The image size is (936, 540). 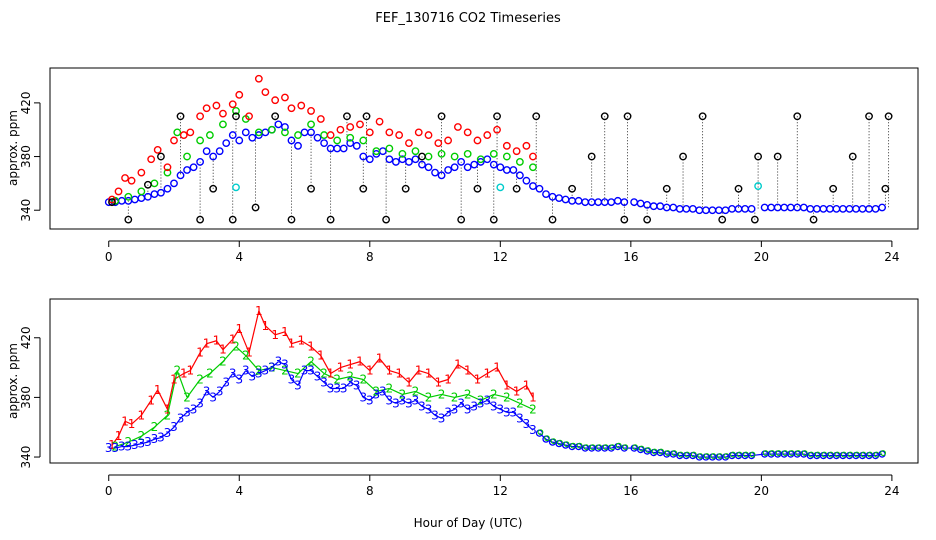 What do you see at coordinates (109, 257) in the screenshot?
I see `x-tick-label: 0` at bounding box center [109, 257].